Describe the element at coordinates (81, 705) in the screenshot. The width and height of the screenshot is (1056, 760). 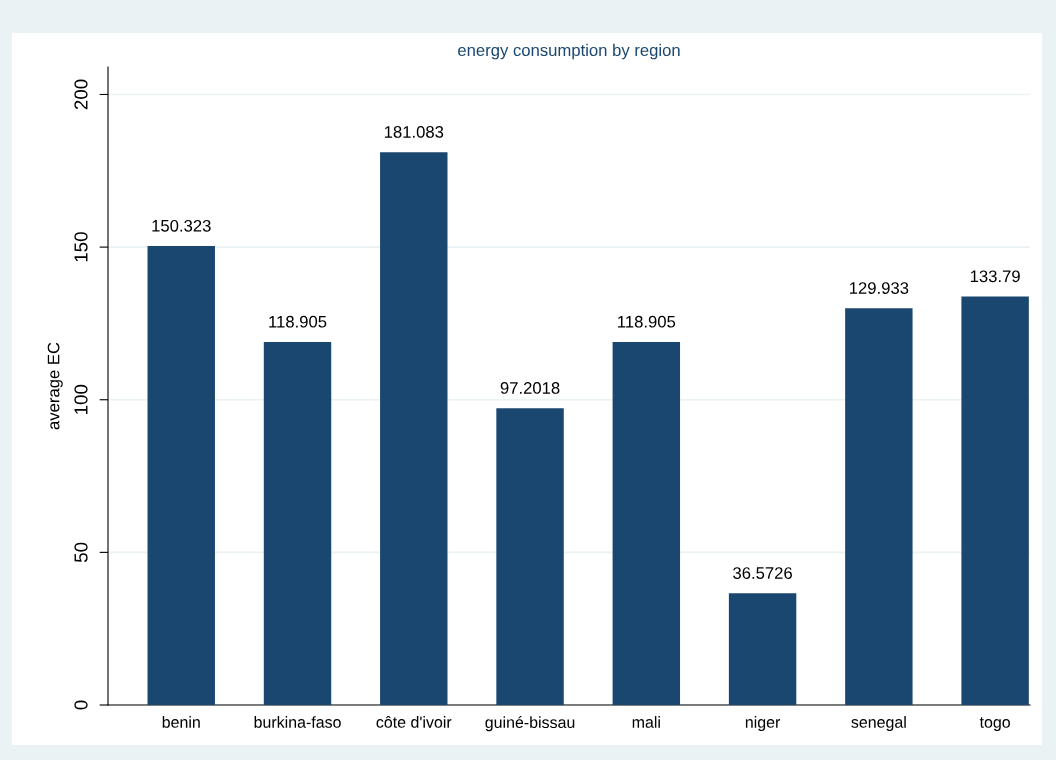
I see `y-tick-label: 0` at that location.